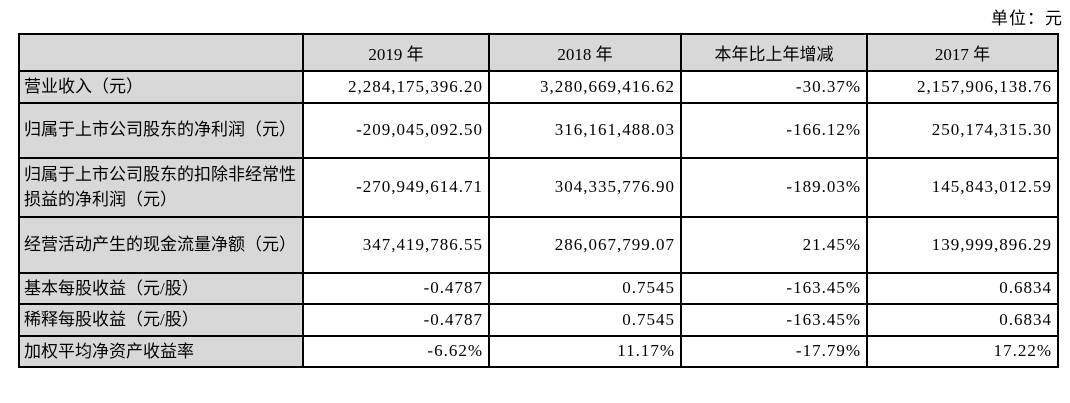  Describe the element at coordinates (774, 244) in the screenshot. I see `value-cell-change: 21.45%` at that location.